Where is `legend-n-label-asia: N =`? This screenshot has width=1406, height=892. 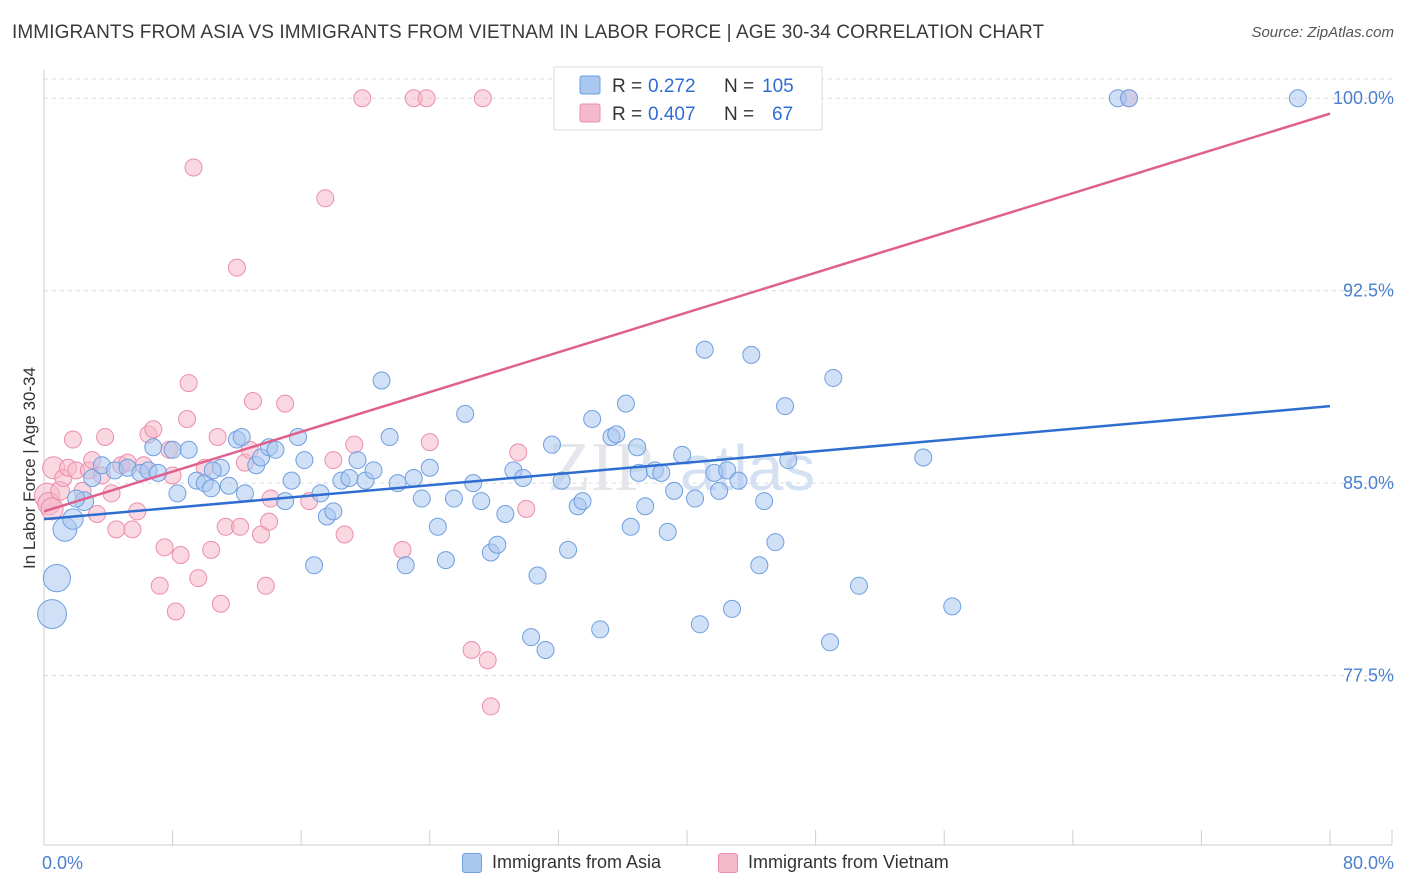
legend-n-label-asia: N = is located at coordinates (739, 86).